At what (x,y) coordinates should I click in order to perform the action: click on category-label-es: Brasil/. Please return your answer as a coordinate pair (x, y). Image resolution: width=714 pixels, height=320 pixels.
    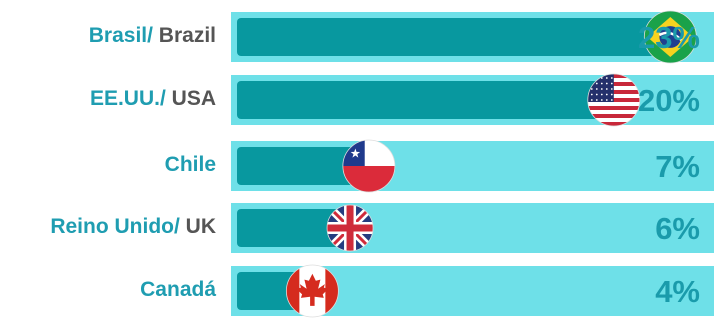
    Looking at the image, I should click on (120, 35).